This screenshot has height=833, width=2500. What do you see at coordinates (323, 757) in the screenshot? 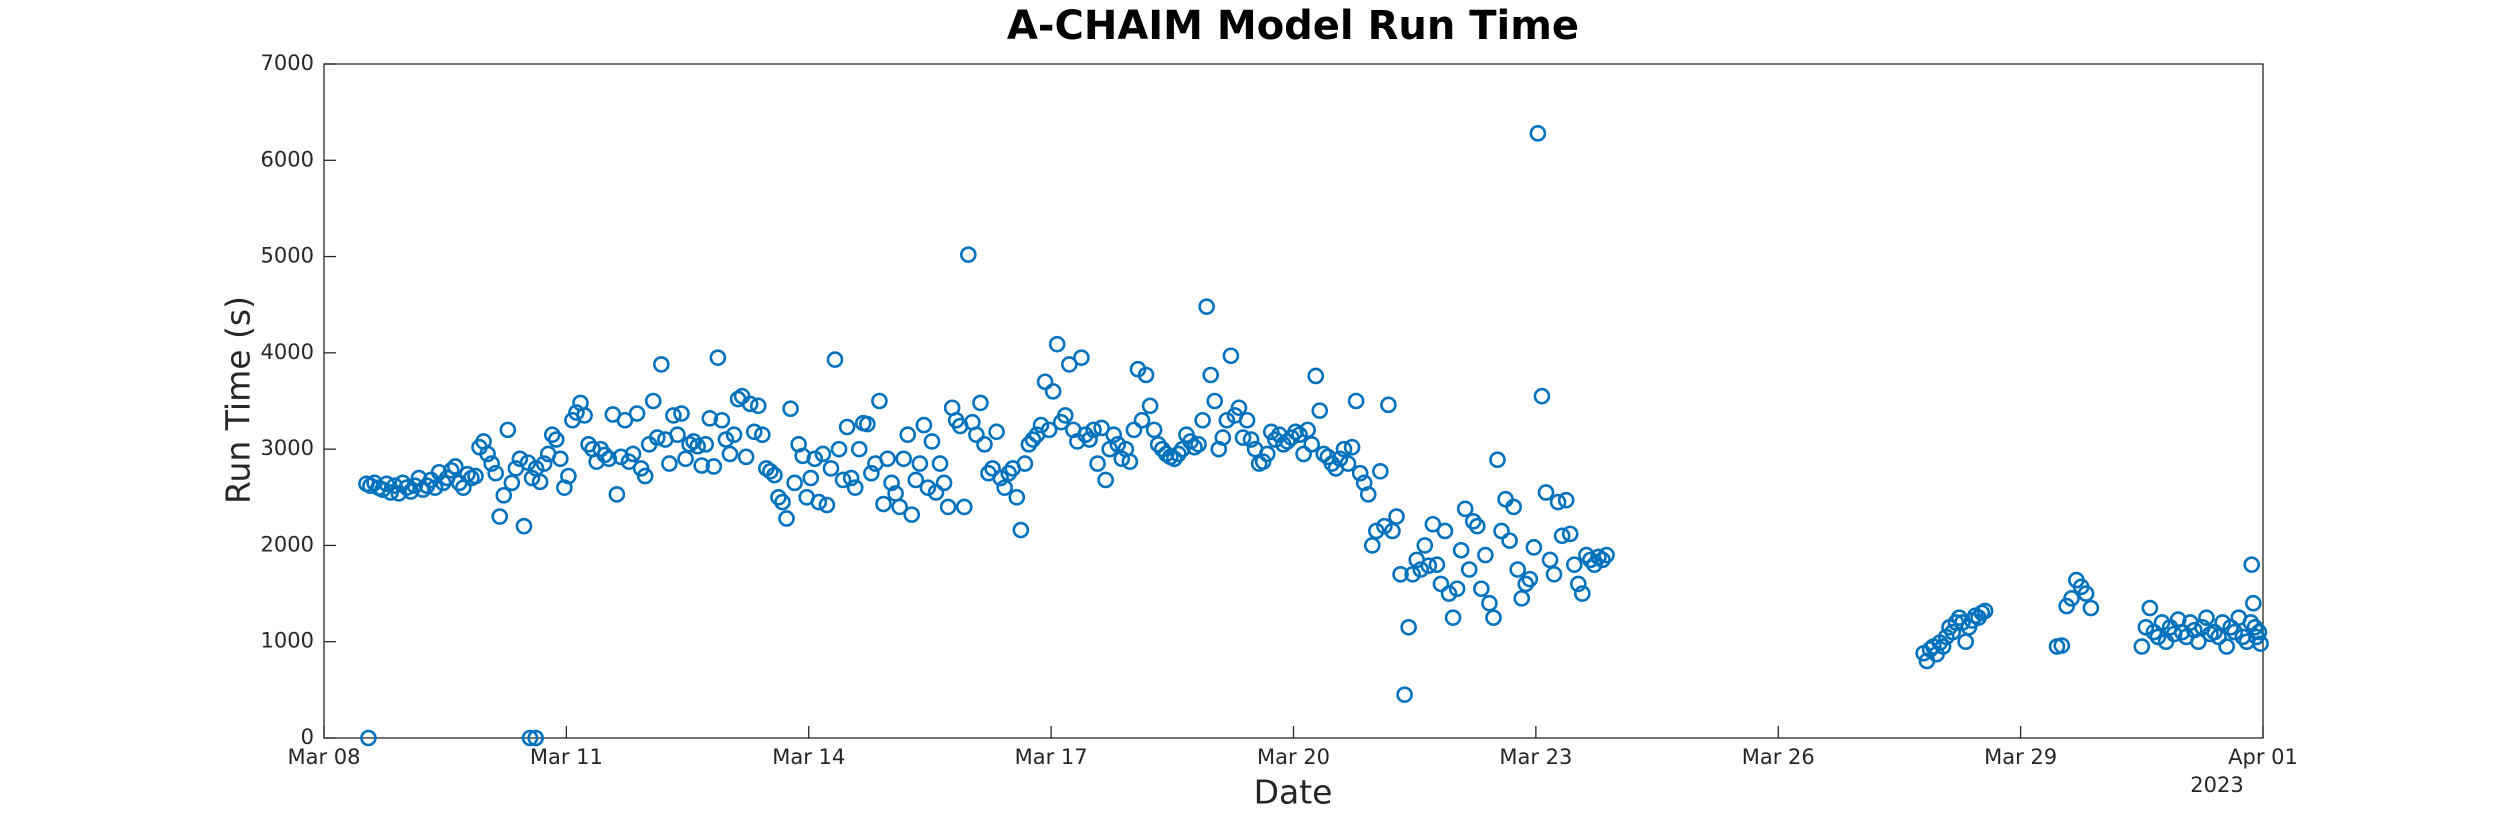
I see `x-tick-label: Mar 08` at bounding box center [323, 757].